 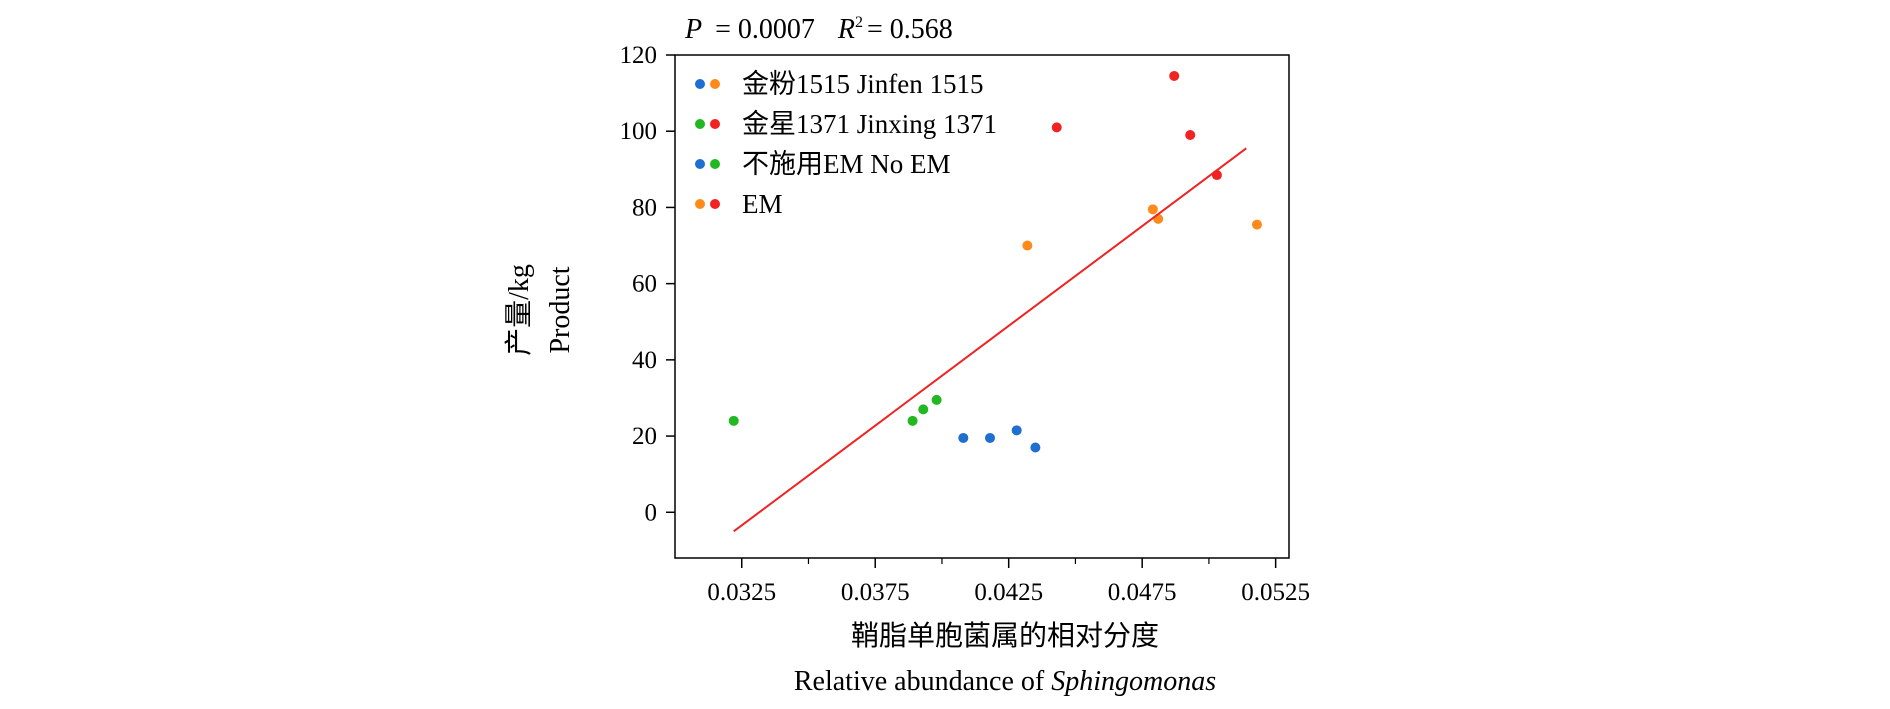 I want to click on x-axis-title-en-italic: Sphingomonas, so click(x=1133, y=681).